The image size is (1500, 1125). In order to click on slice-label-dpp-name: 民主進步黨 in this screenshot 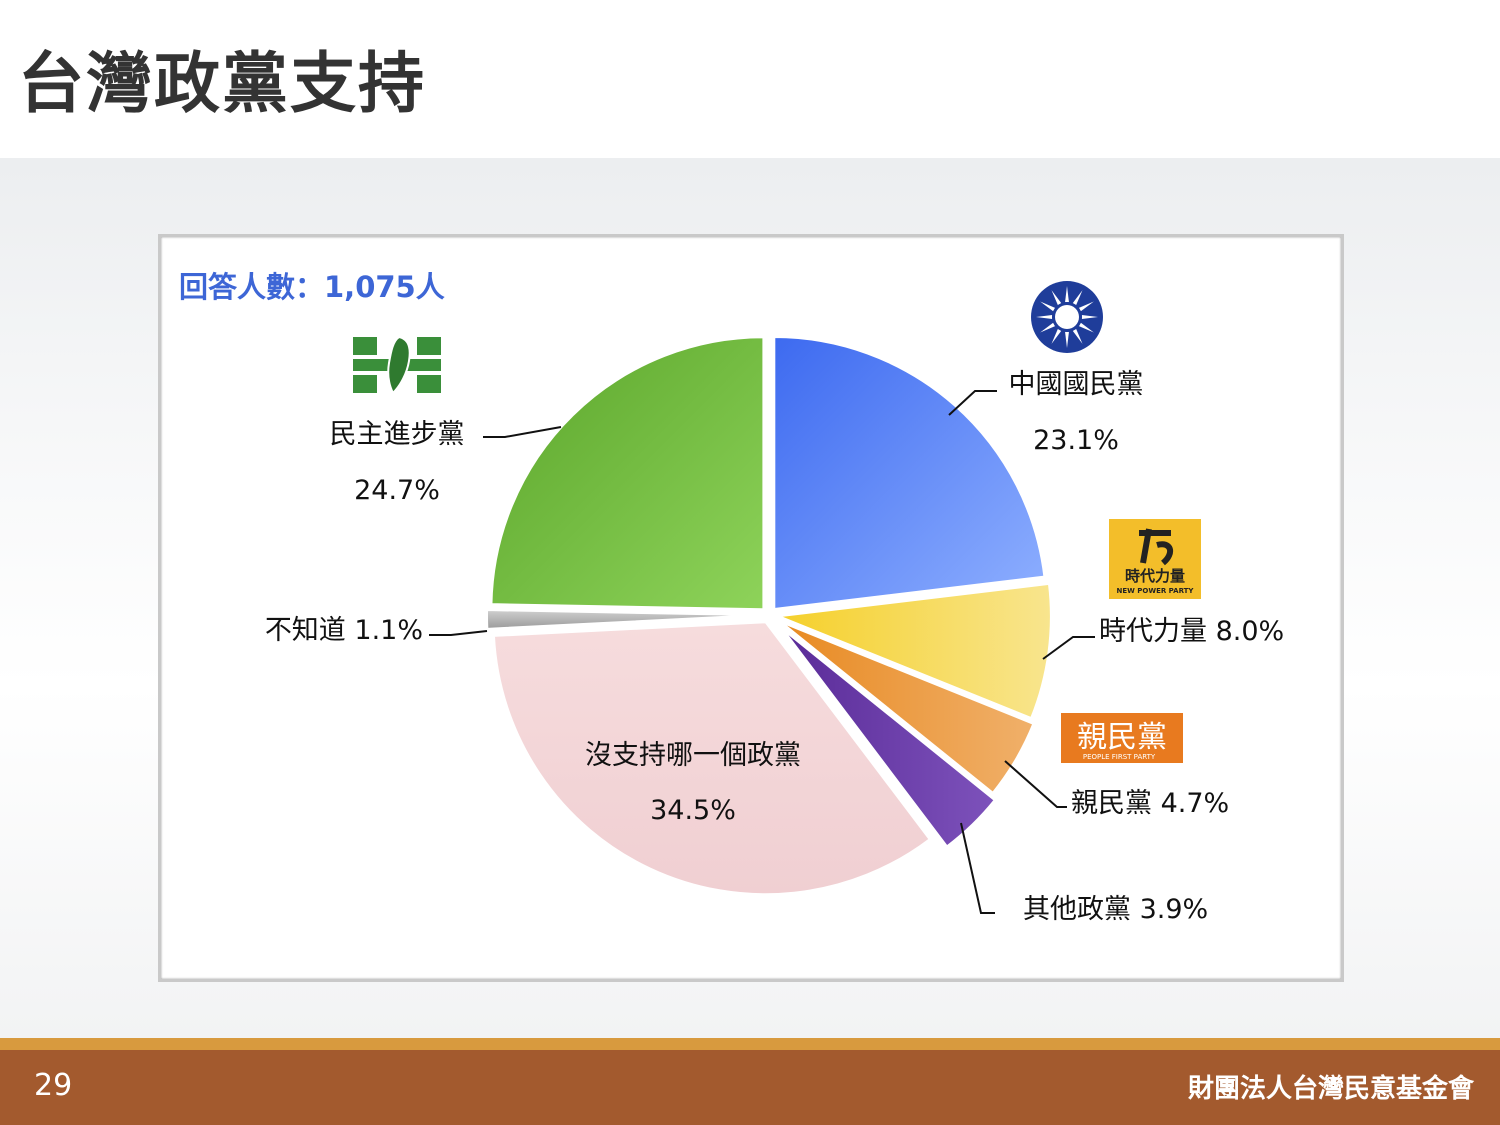, I will do `click(397, 434)`.